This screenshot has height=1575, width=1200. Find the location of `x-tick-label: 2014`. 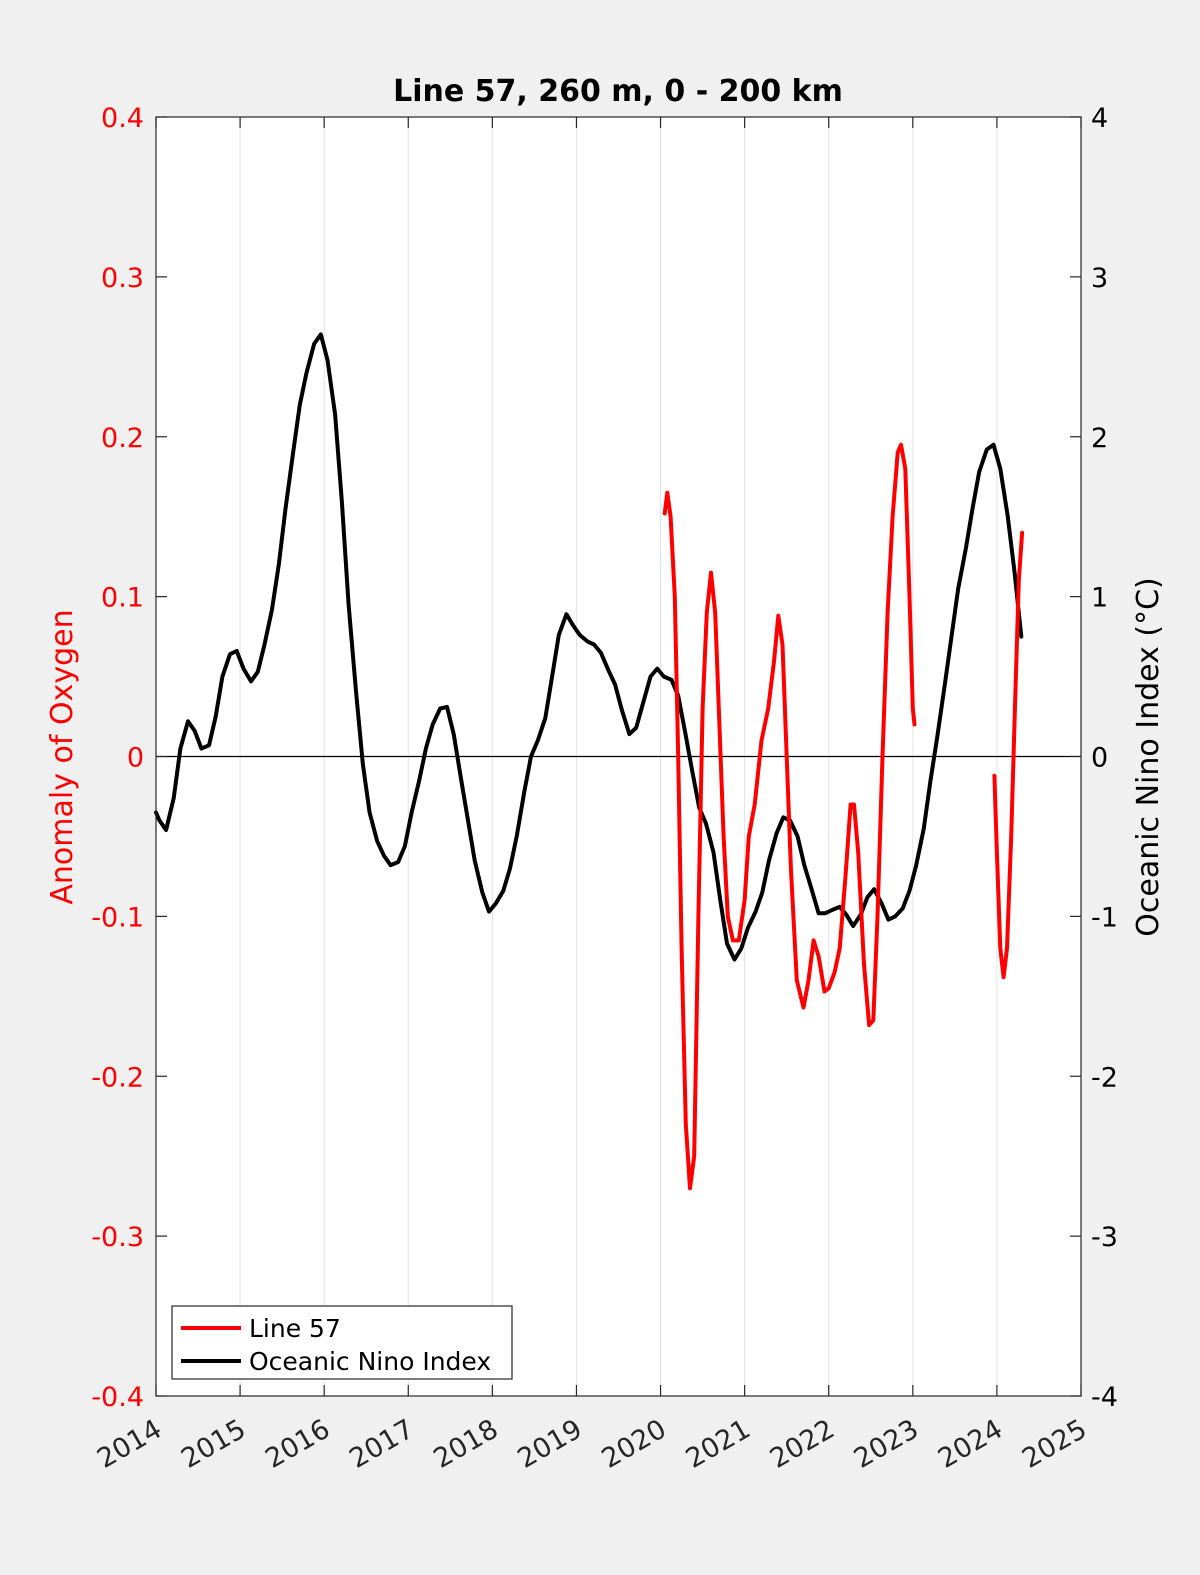

x-tick-label: 2014 is located at coordinates (129, 1444).